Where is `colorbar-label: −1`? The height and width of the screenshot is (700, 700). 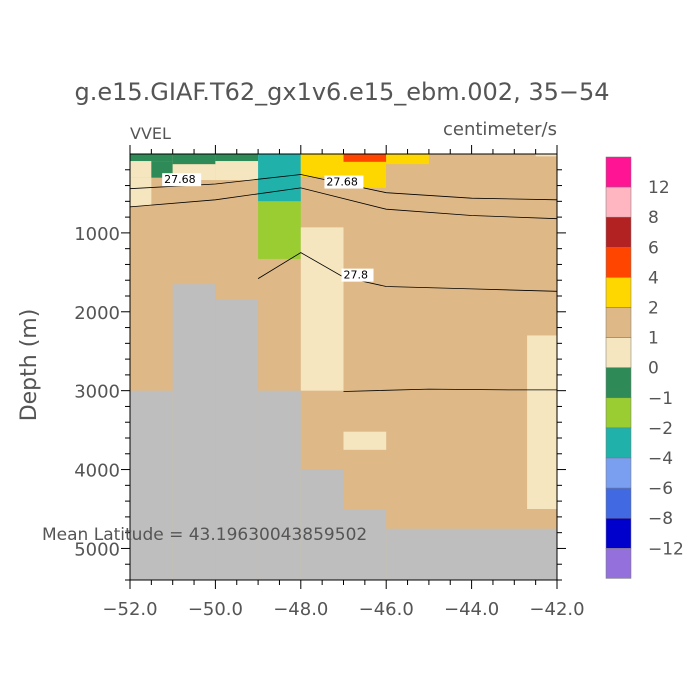
colorbar-label: −1 is located at coordinates (660, 399).